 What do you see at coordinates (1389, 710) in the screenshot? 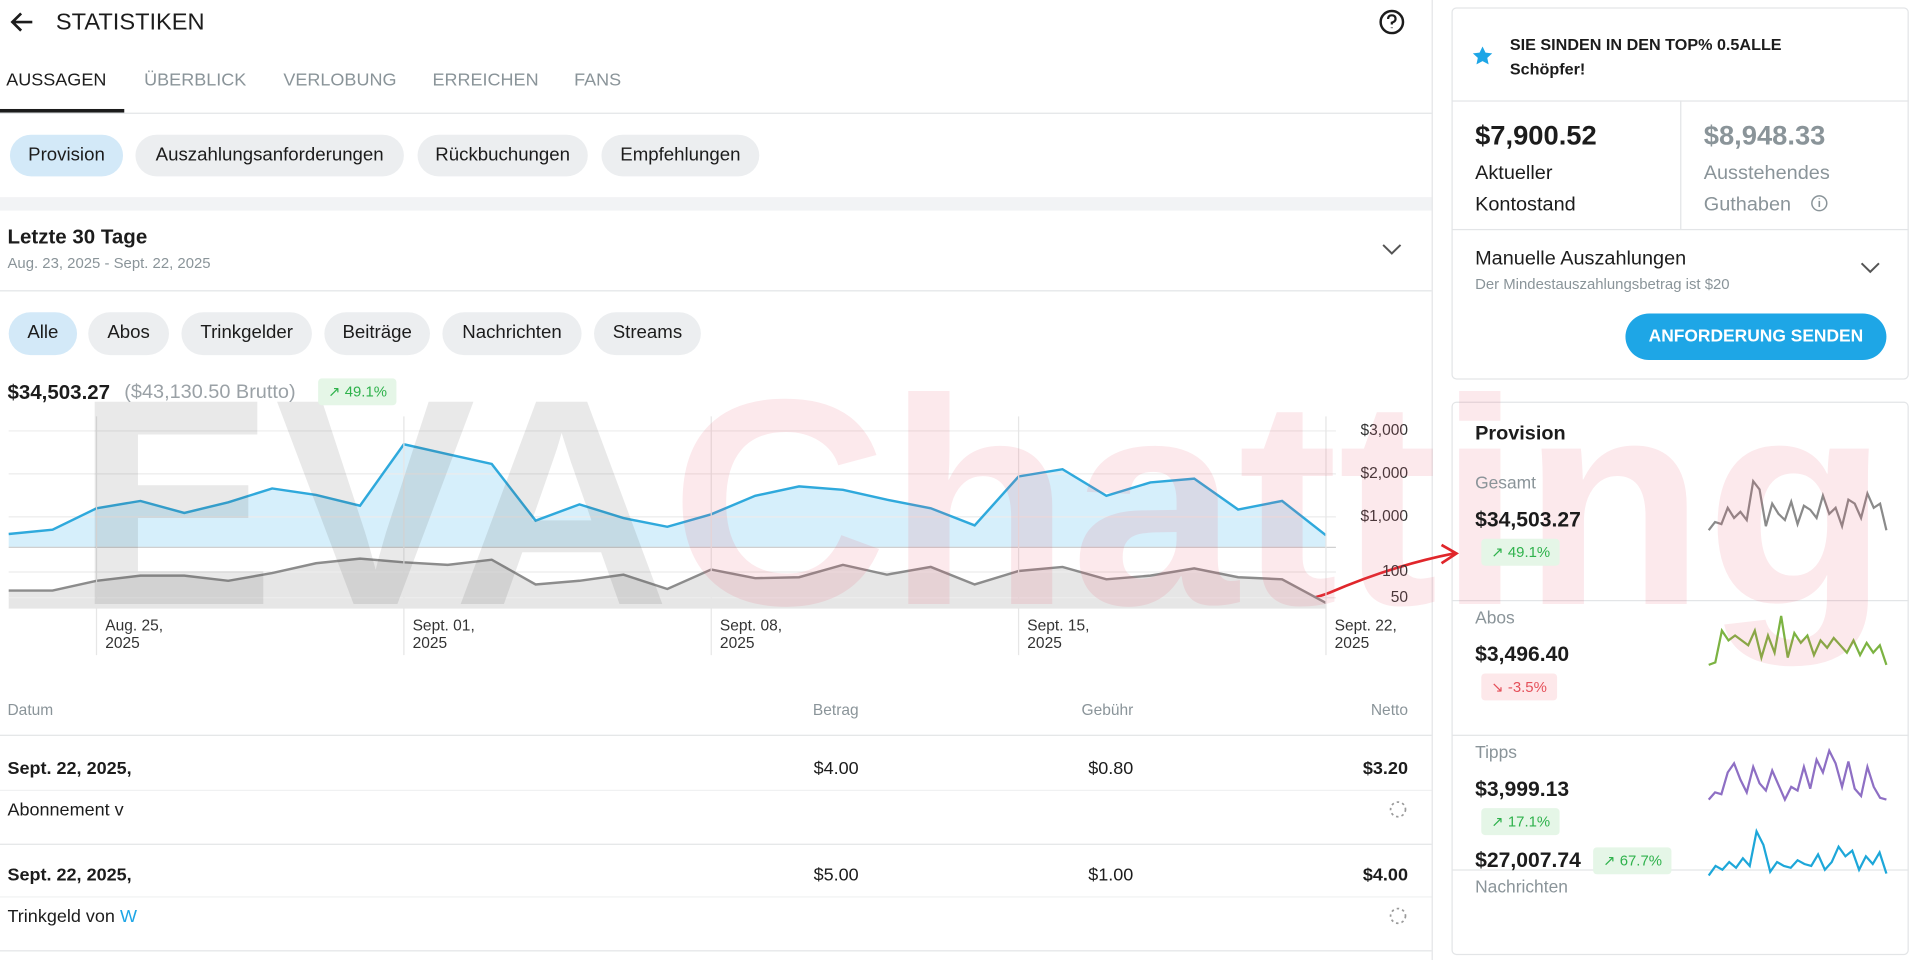
I see `column-header: Netto` at bounding box center [1389, 710].